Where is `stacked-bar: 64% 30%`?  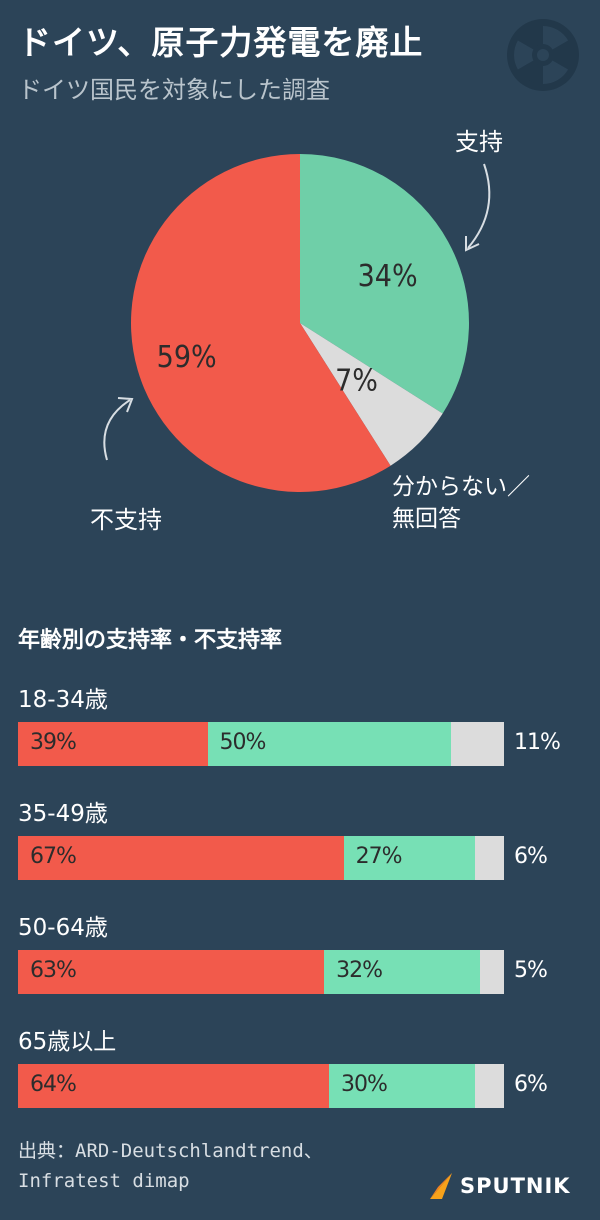
stacked-bar: 64% 30% is located at coordinates (261, 1086).